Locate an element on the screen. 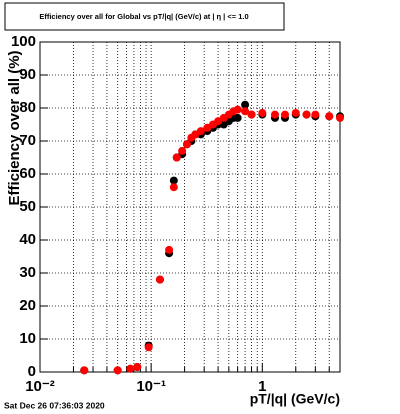 This screenshot has width=400, height=414. y-tick-label: 90 is located at coordinates (27, 74).